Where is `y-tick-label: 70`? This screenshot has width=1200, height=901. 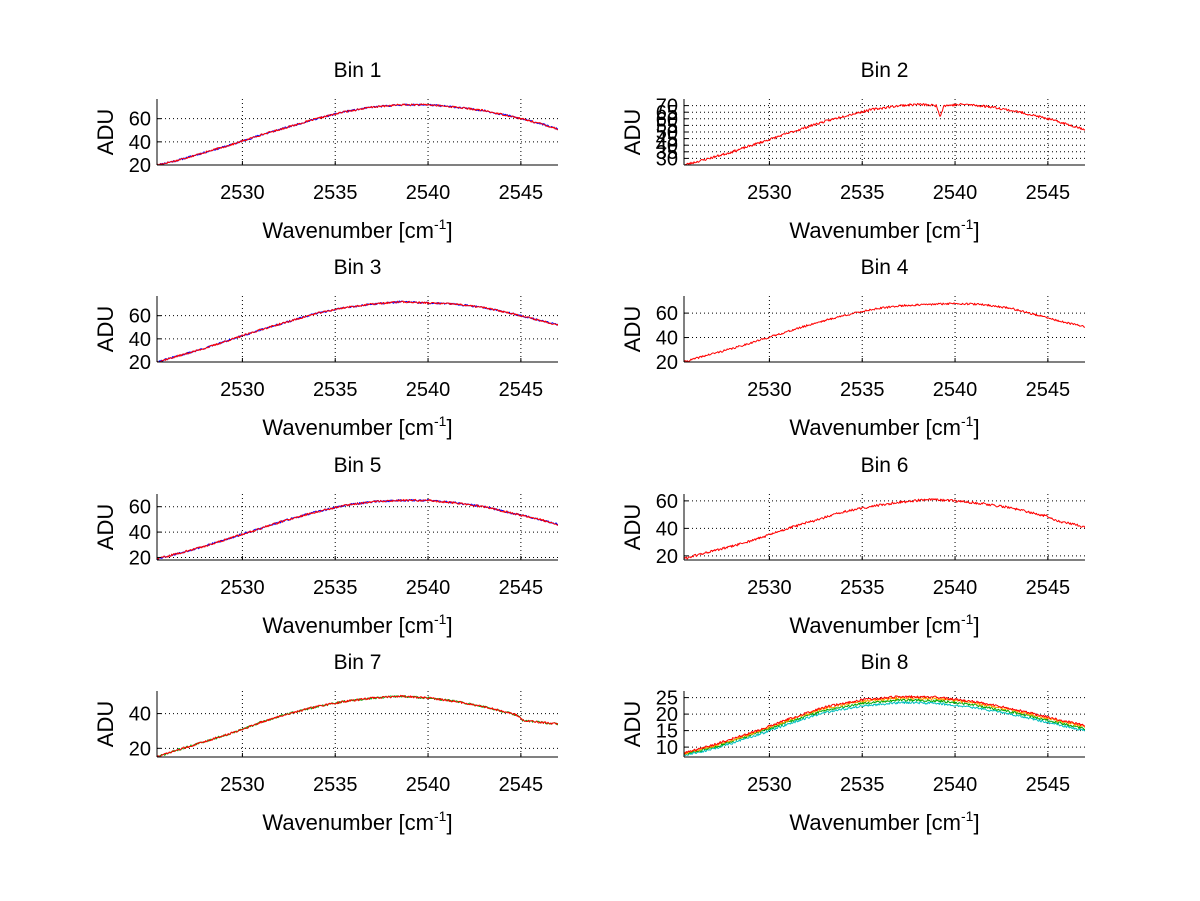
y-tick-label: 70 is located at coordinates (667, 107).